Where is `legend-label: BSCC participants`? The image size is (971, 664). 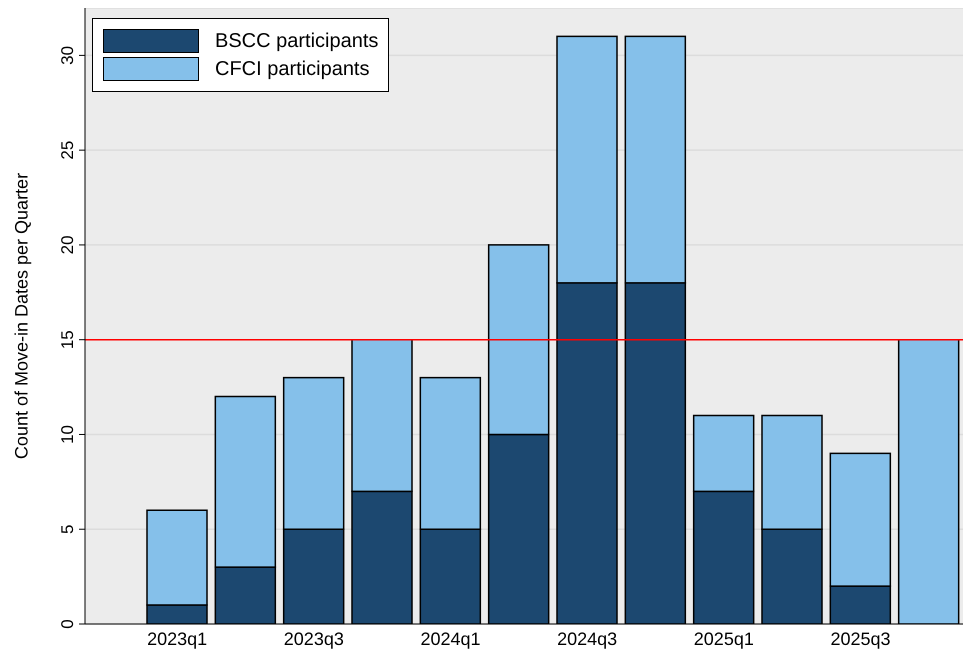 legend-label: BSCC participants is located at coordinates (296, 41).